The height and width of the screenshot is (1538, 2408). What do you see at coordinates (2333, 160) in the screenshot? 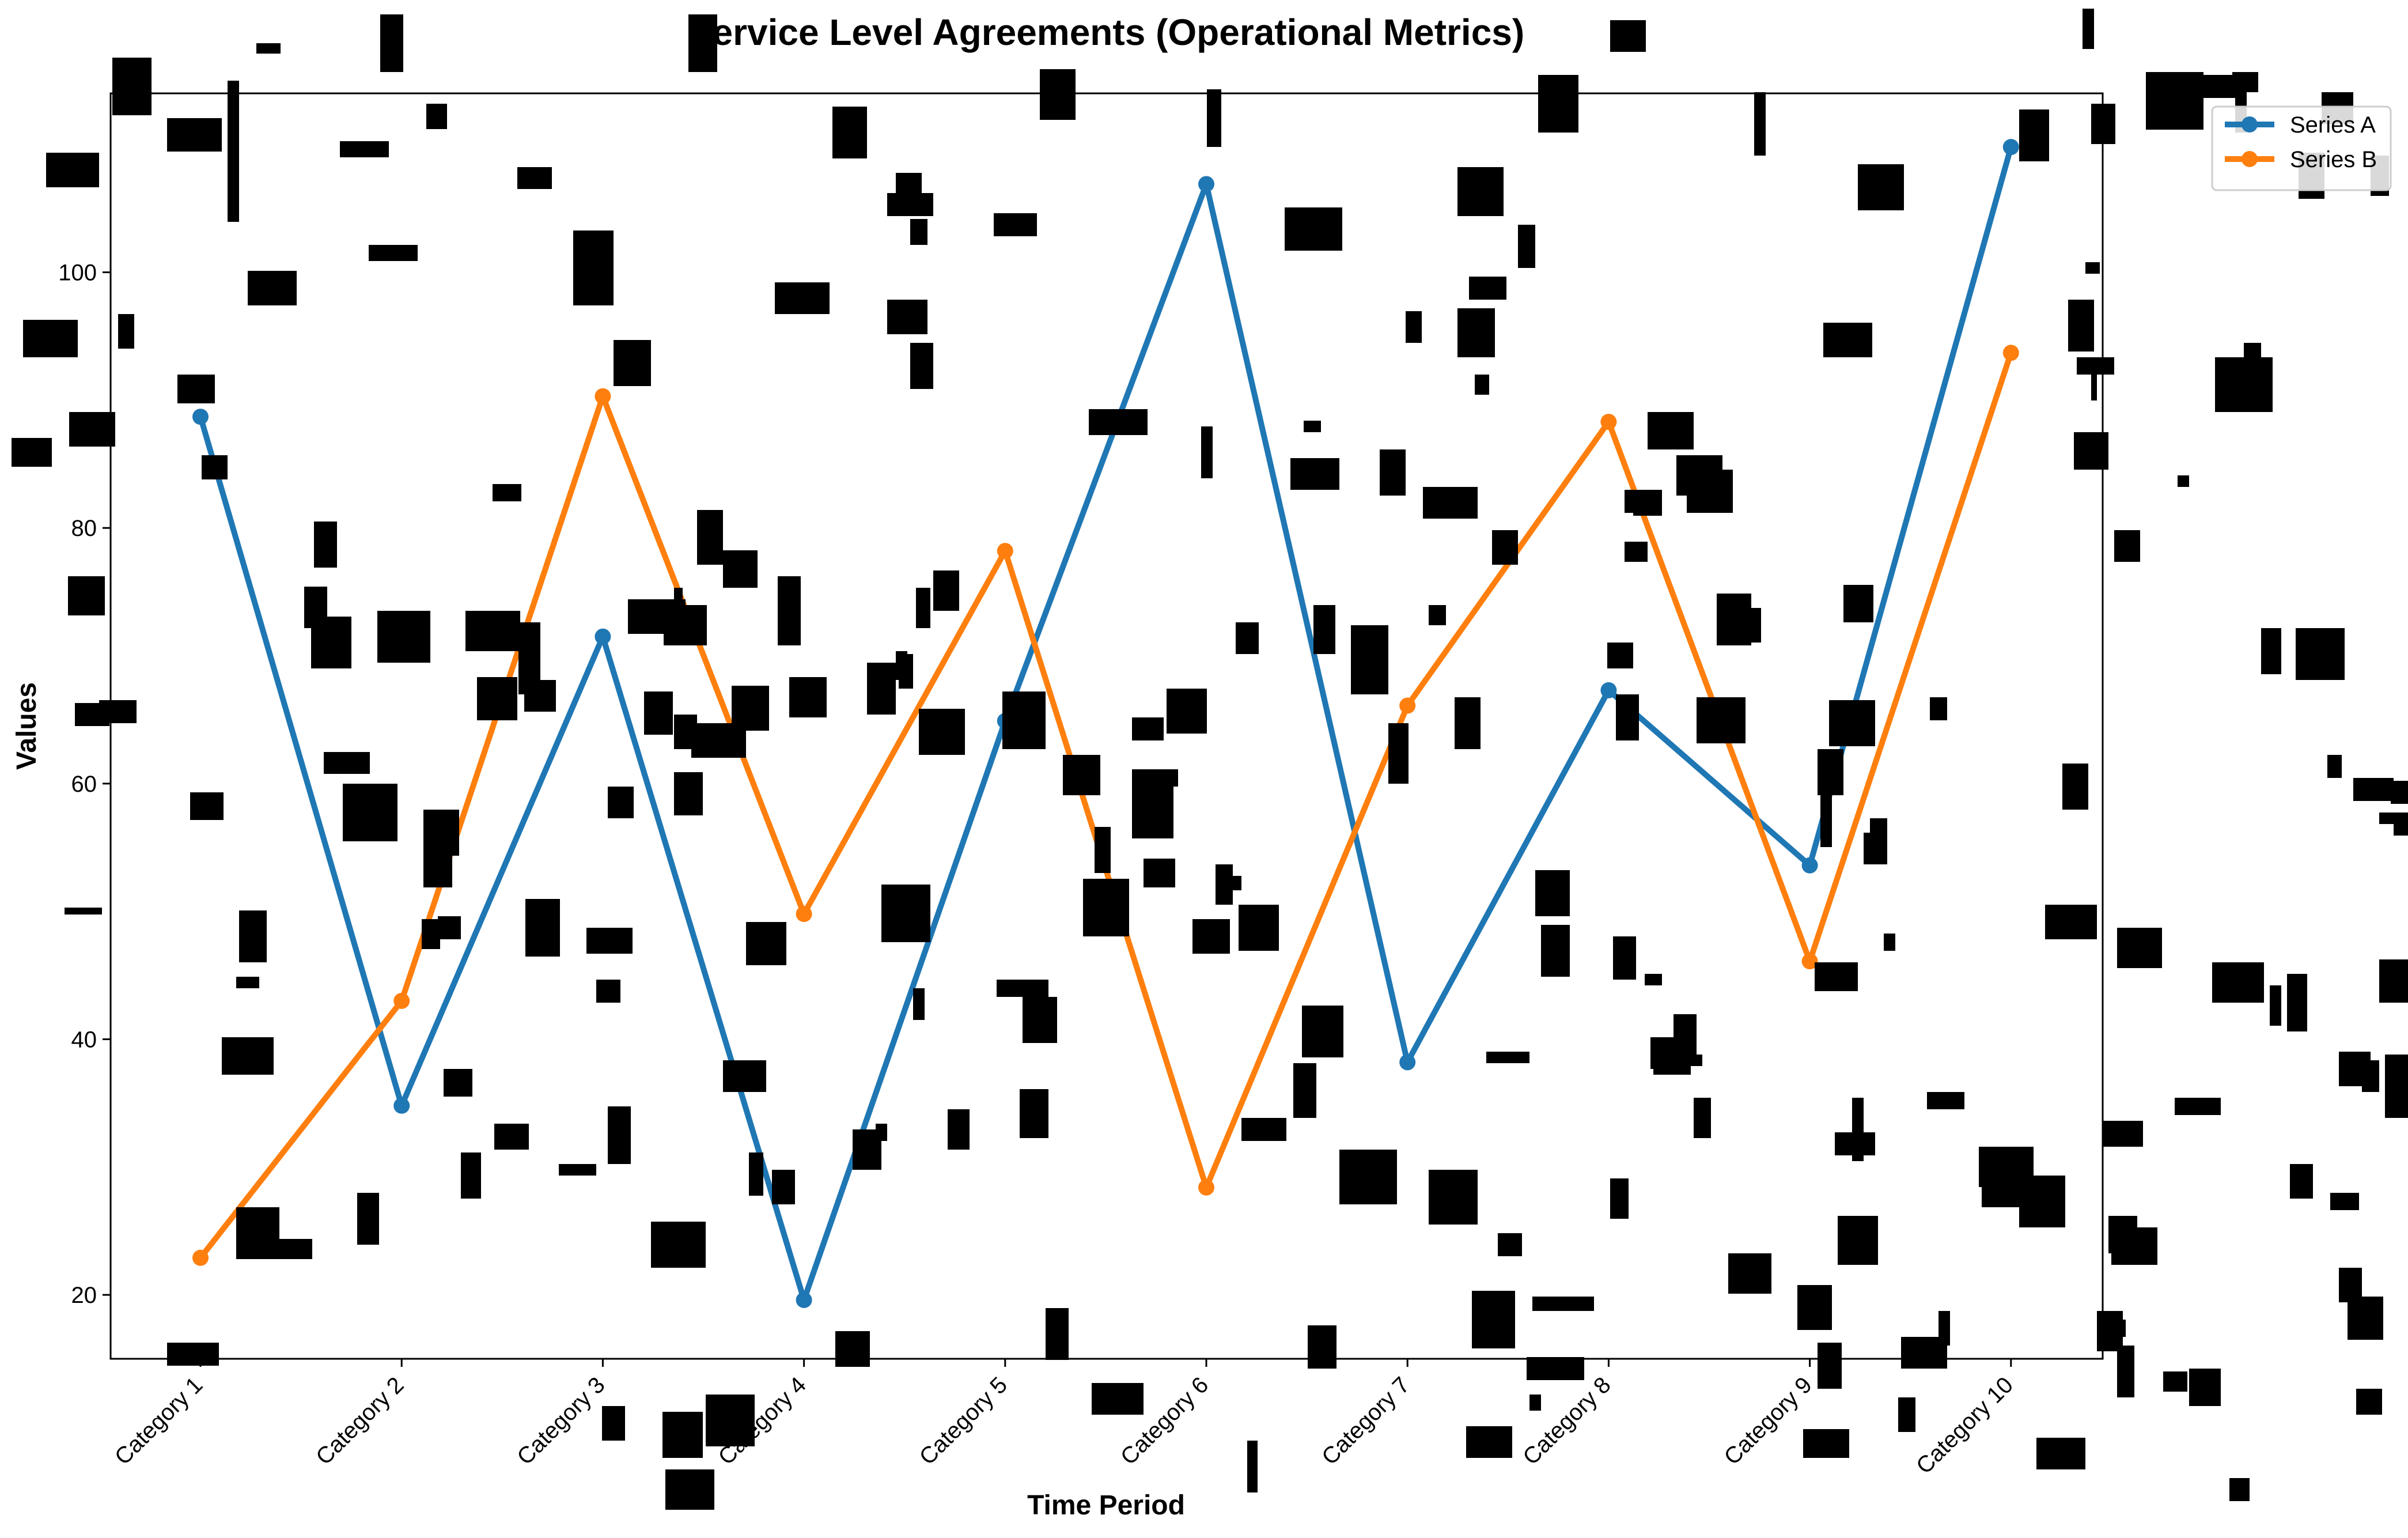
I see `legend-label: Series B` at bounding box center [2333, 160].